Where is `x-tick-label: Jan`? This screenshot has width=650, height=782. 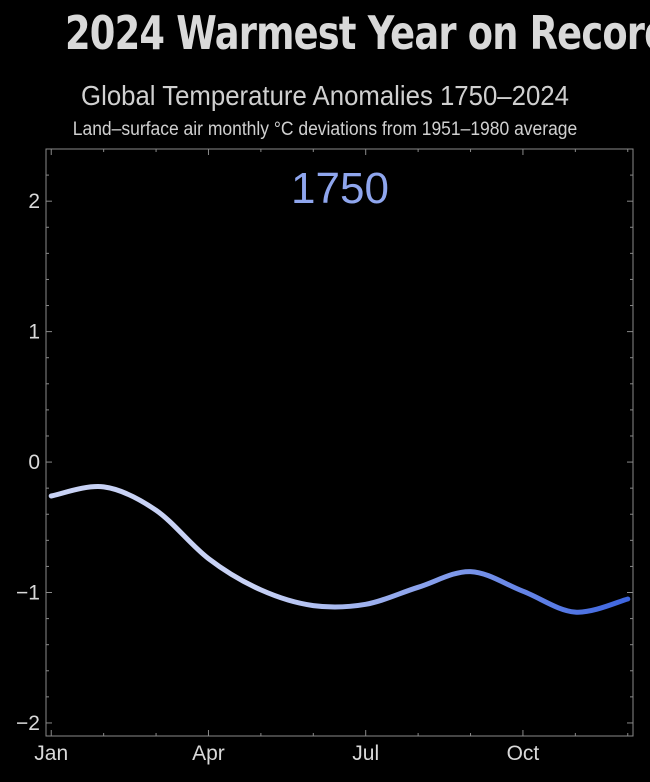
x-tick-label: Jan is located at coordinates (51, 753).